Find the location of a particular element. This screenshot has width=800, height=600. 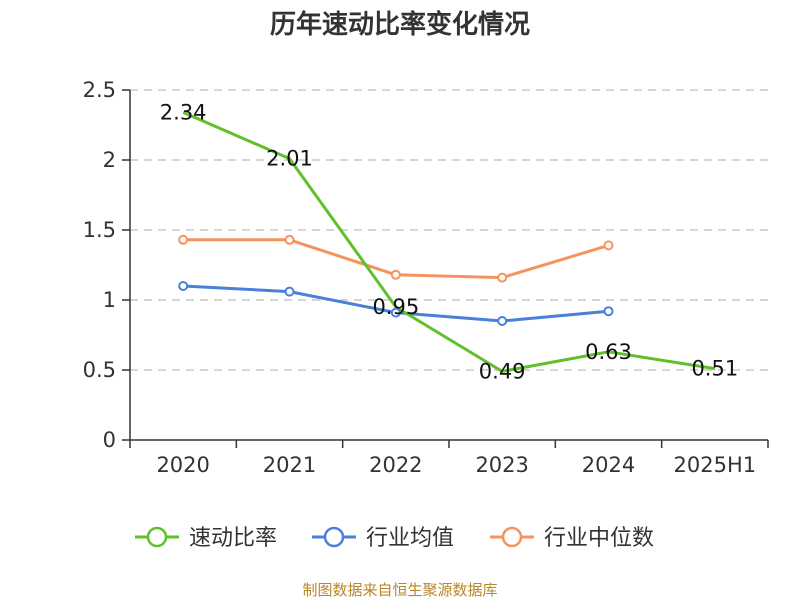

series-markers is located at coordinates (396, 280).